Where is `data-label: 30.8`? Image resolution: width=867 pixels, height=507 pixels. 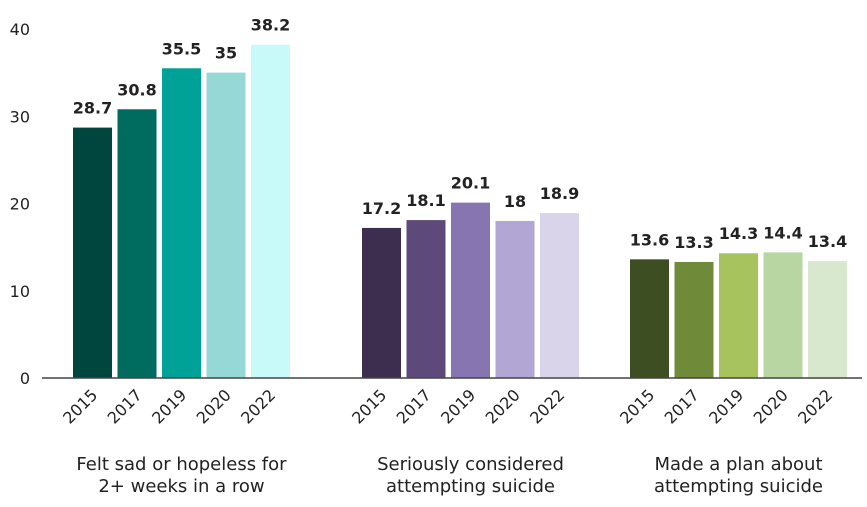
data-label: 30.8 is located at coordinates (136, 89).